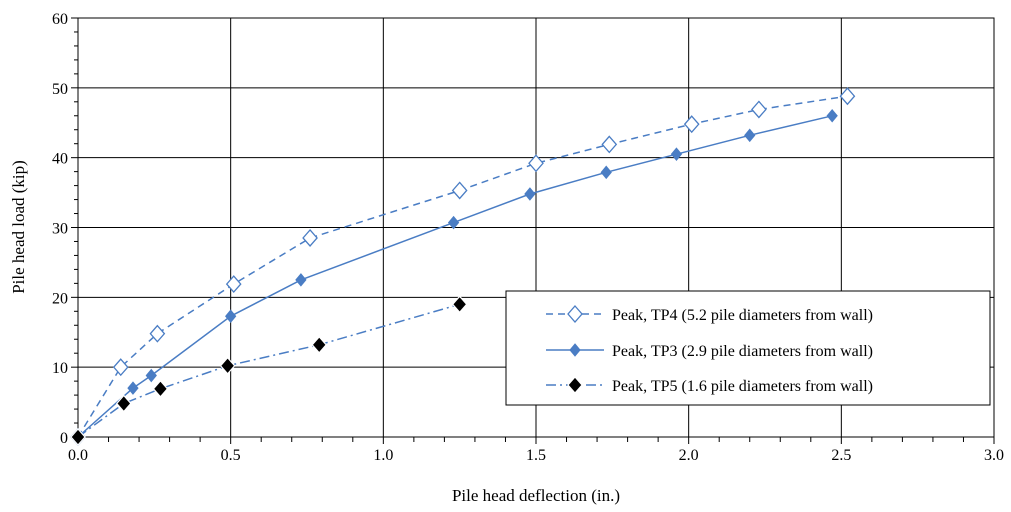  Describe the element at coordinates (994, 455) in the screenshot. I see `x-tick-label: 3.0` at that location.